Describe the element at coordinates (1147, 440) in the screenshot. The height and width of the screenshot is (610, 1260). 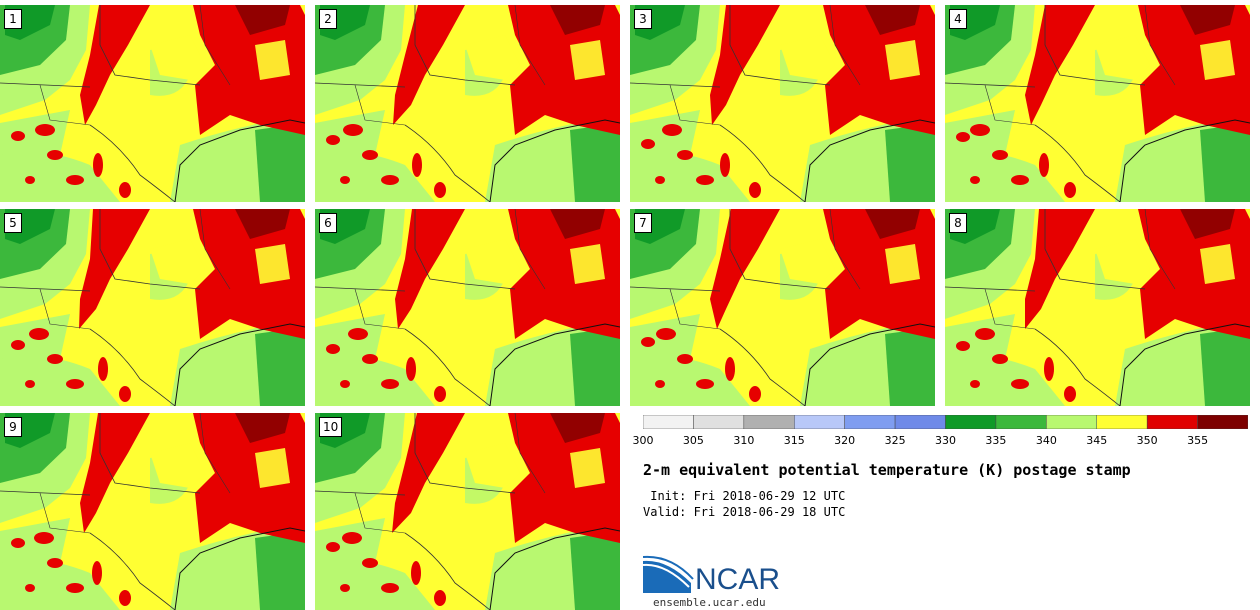
I see `colorbar-tick-label: 350` at that location.